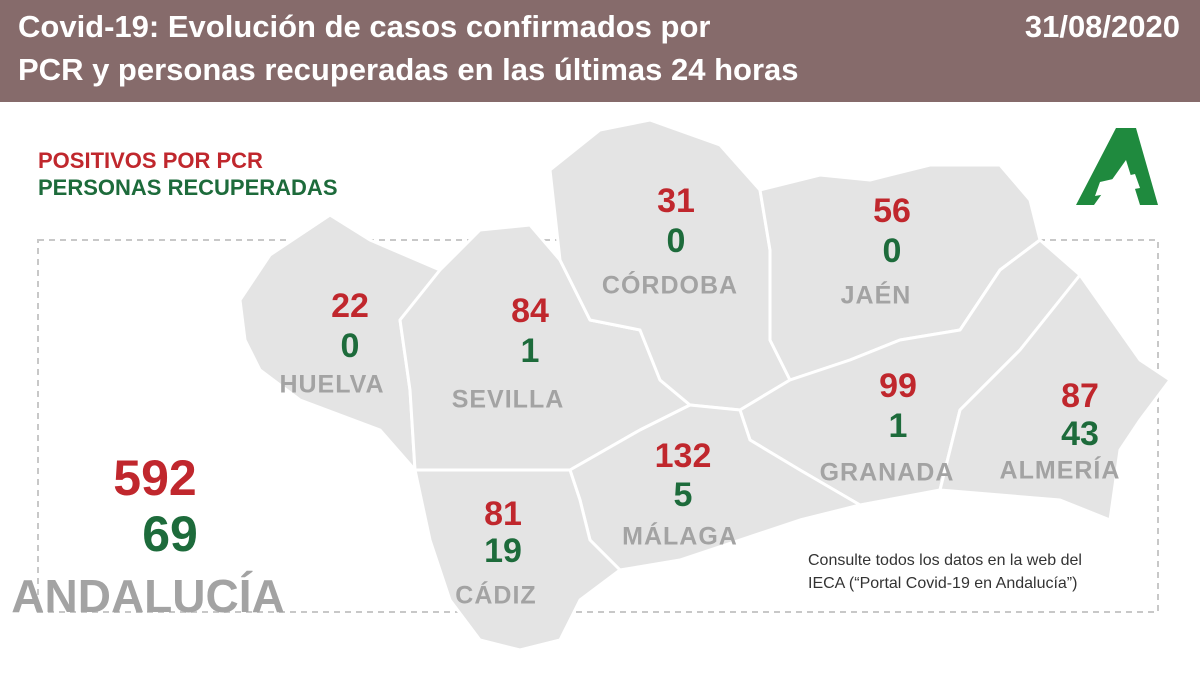  Describe the element at coordinates (188, 187) in the screenshot. I see `legend-recovered: PERSONAS RECUPERADAS` at that location.